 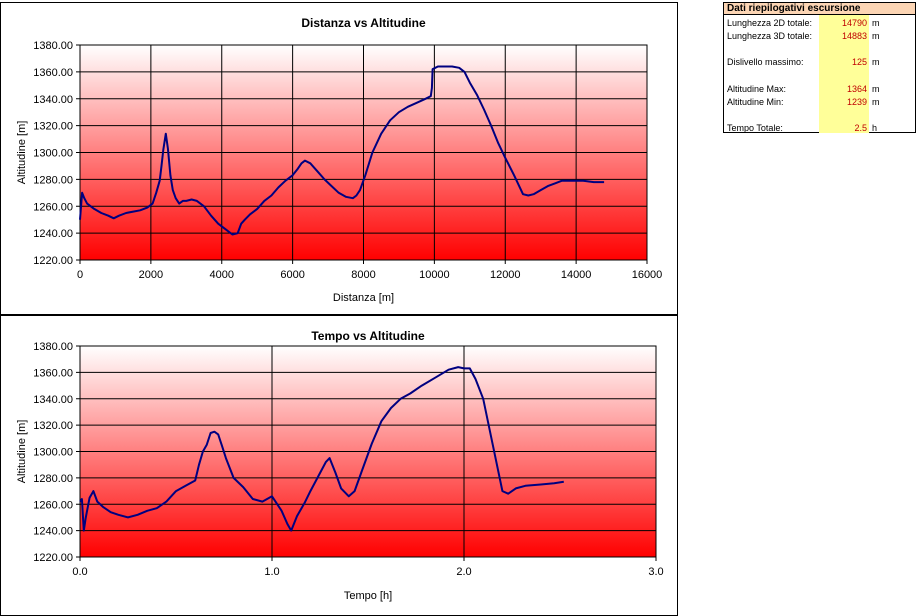 I want to click on summary-value: 14790, so click(x=854, y=23).